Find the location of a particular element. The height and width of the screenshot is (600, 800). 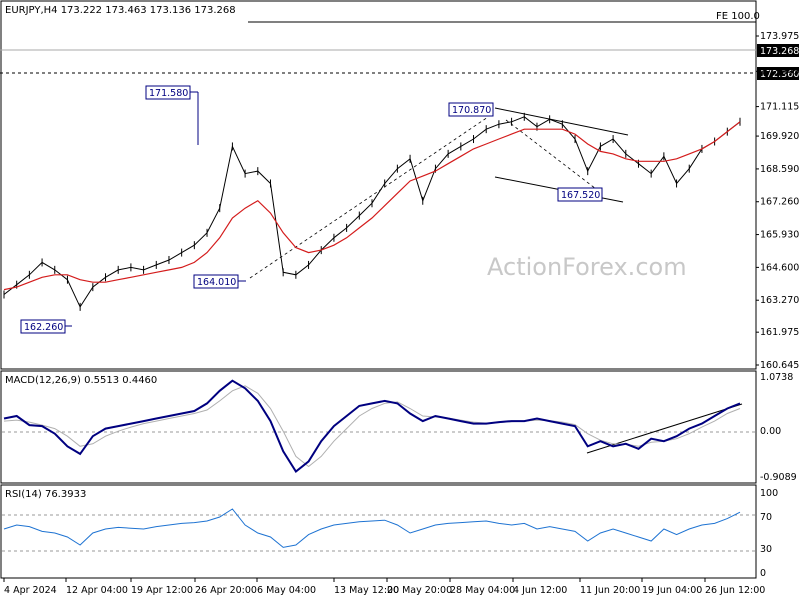

x-axis-label: 13 May 12:00 is located at coordinates (366, 590).